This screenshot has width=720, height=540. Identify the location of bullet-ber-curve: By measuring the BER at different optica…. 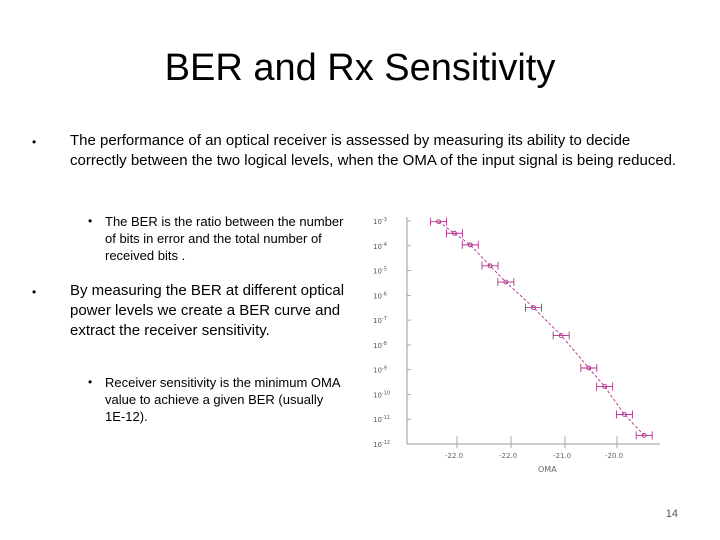
(207, 310).